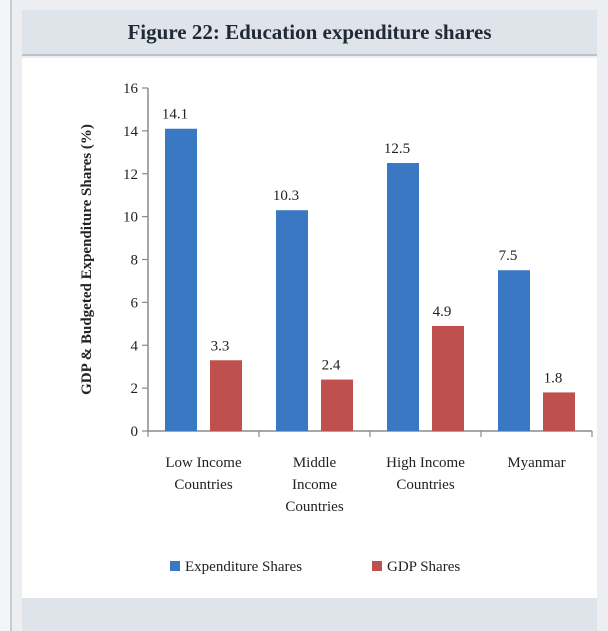 The width and height of the screenshot is (608, 631). I want to click on x-tick-label: Middle Income Countries, so click(314, 485).